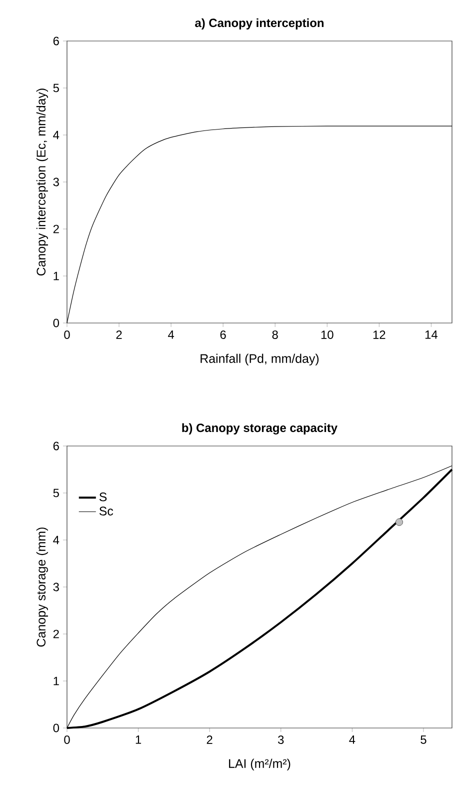  I want to click on x-tick-label: 12, so click(379, 334).